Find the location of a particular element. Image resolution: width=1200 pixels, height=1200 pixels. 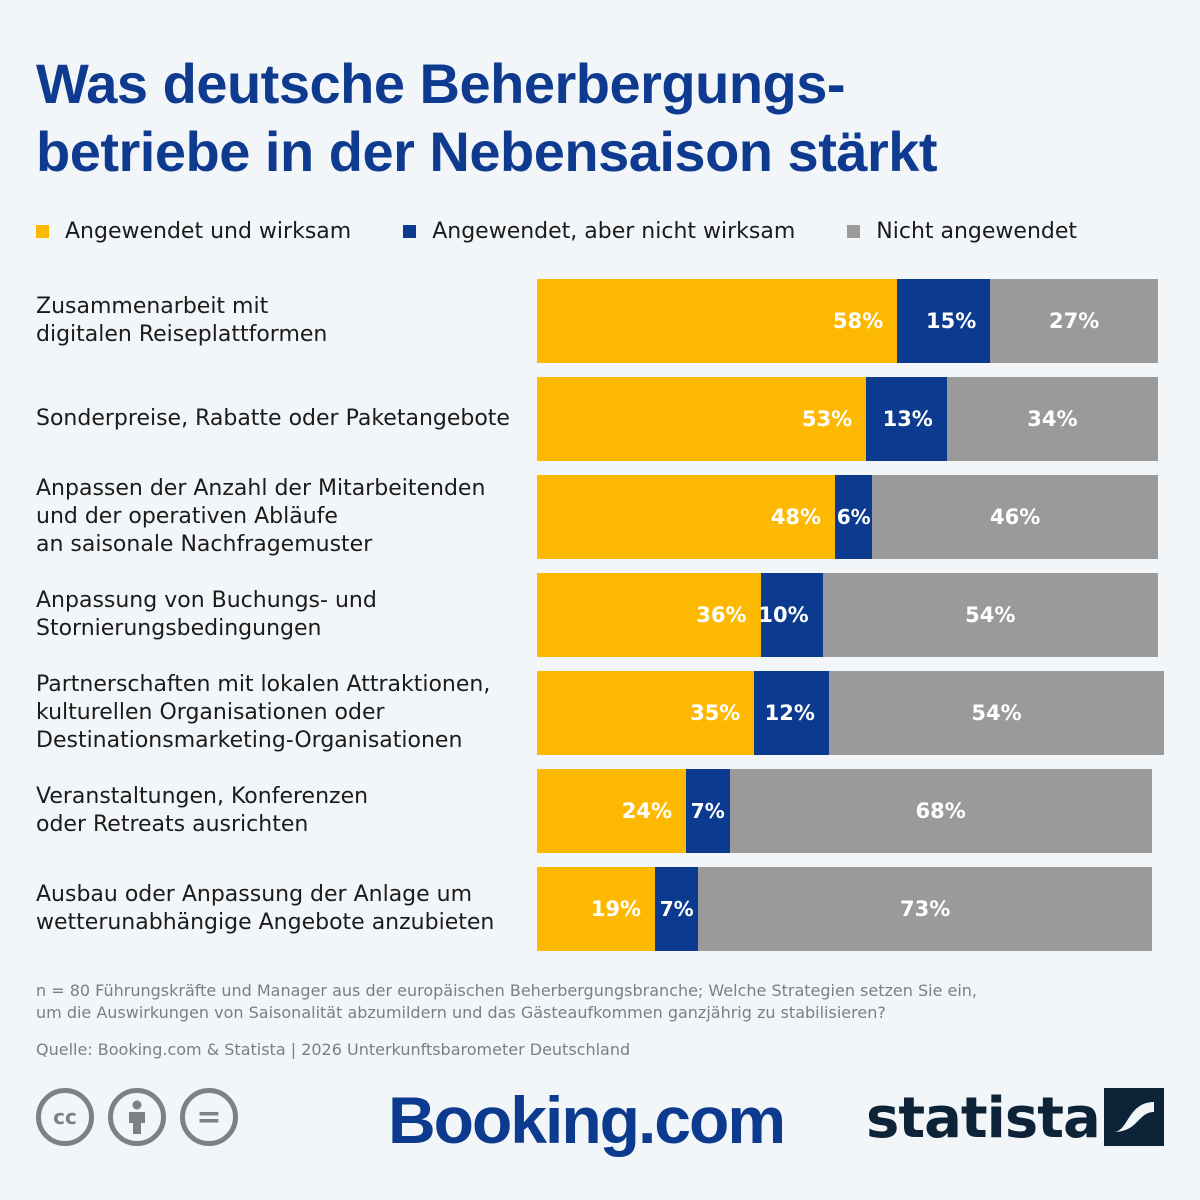

category-label-line: Sonderpreise, Rabatte oder Paketangebote is located at coordinates (273, 418).